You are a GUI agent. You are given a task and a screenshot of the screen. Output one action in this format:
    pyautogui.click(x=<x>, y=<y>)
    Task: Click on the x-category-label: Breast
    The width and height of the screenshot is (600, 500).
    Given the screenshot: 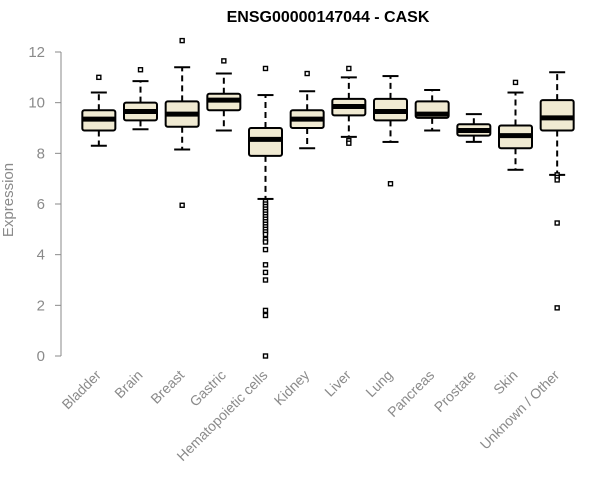 What is the action you would take?
    pyautogui.click(x=167, y=387)
    